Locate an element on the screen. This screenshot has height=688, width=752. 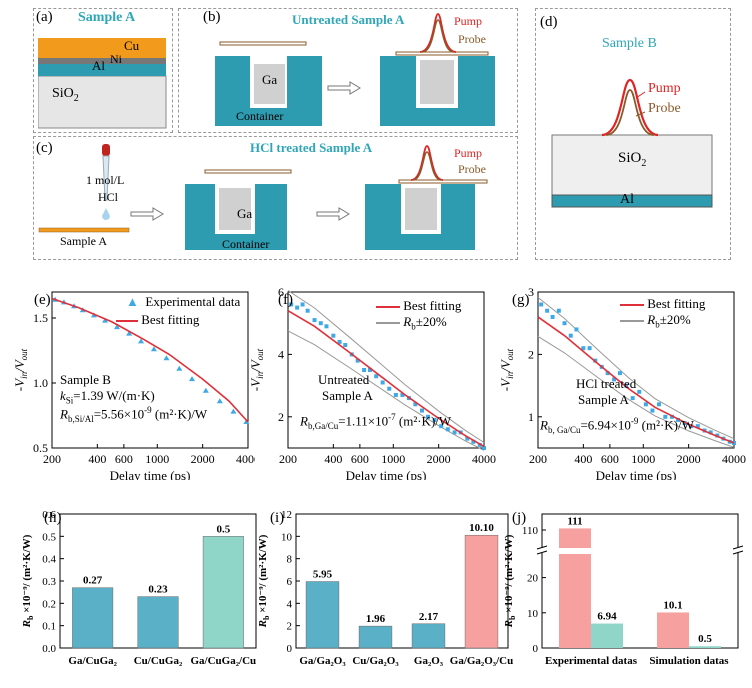
probe-label-c: Probe is located at coordinates (472, 169).